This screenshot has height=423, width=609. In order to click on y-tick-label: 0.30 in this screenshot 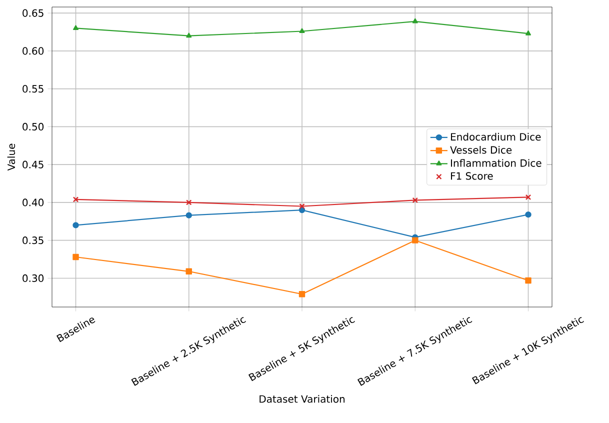, I will do `click(33, 278)`.